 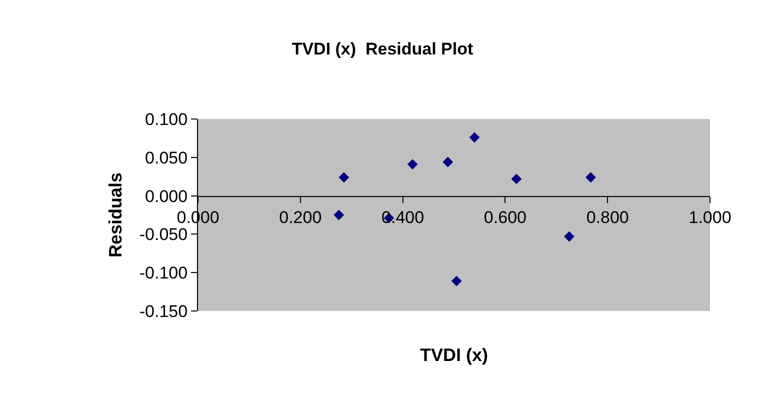 What do you see at coordinates (166, 158) in the screenshot?
I see `y-tick-label: 0.050` at bounding box center [166, 158].